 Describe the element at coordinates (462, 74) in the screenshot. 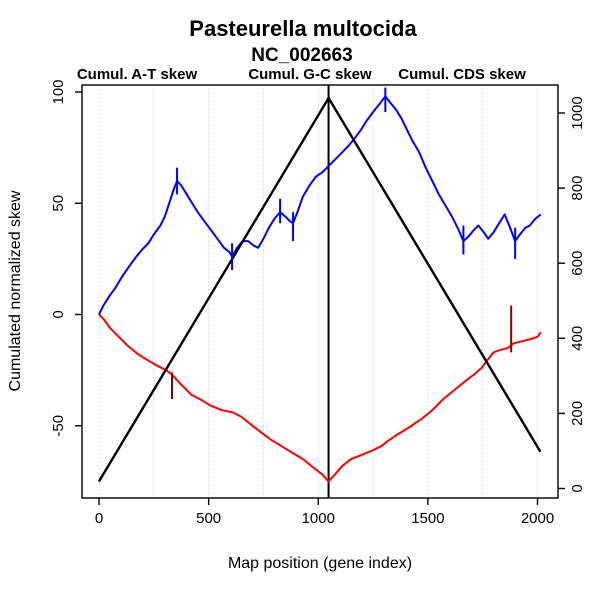

I see `legend-cds-skew: Cumul. CDS skew` at that location.